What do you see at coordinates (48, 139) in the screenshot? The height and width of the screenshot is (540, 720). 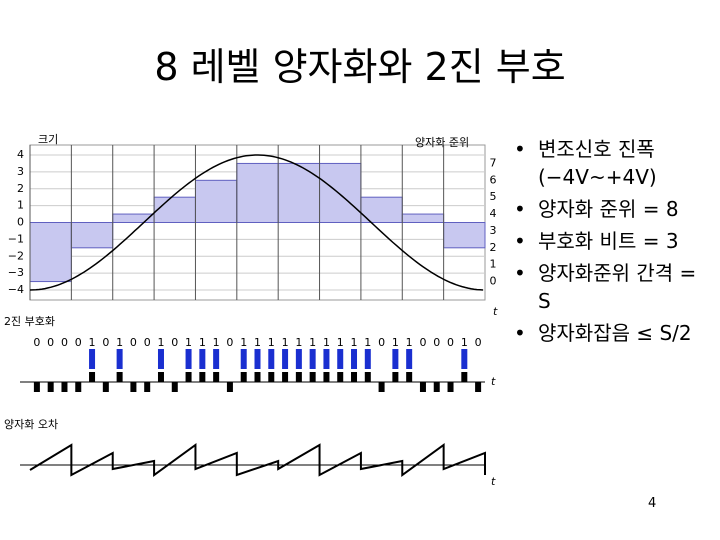 I see `y-axis-label: 크기` at bounding box center [48, 139].